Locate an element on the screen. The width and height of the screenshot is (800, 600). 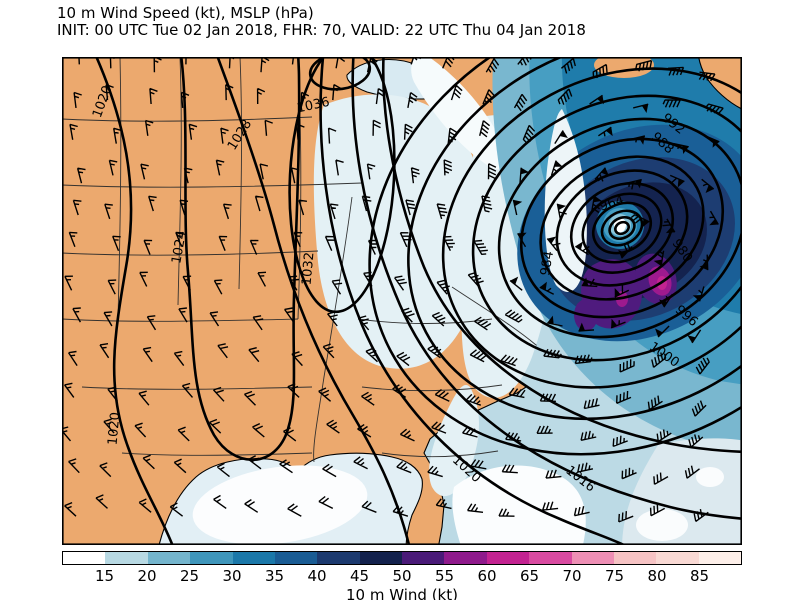
colorbar-tick-label: 65 is located at coordinates (529, 576).